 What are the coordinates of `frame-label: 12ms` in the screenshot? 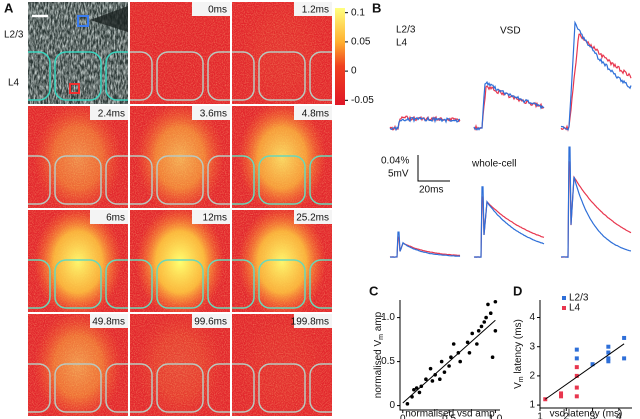 It's located at (215, 218).